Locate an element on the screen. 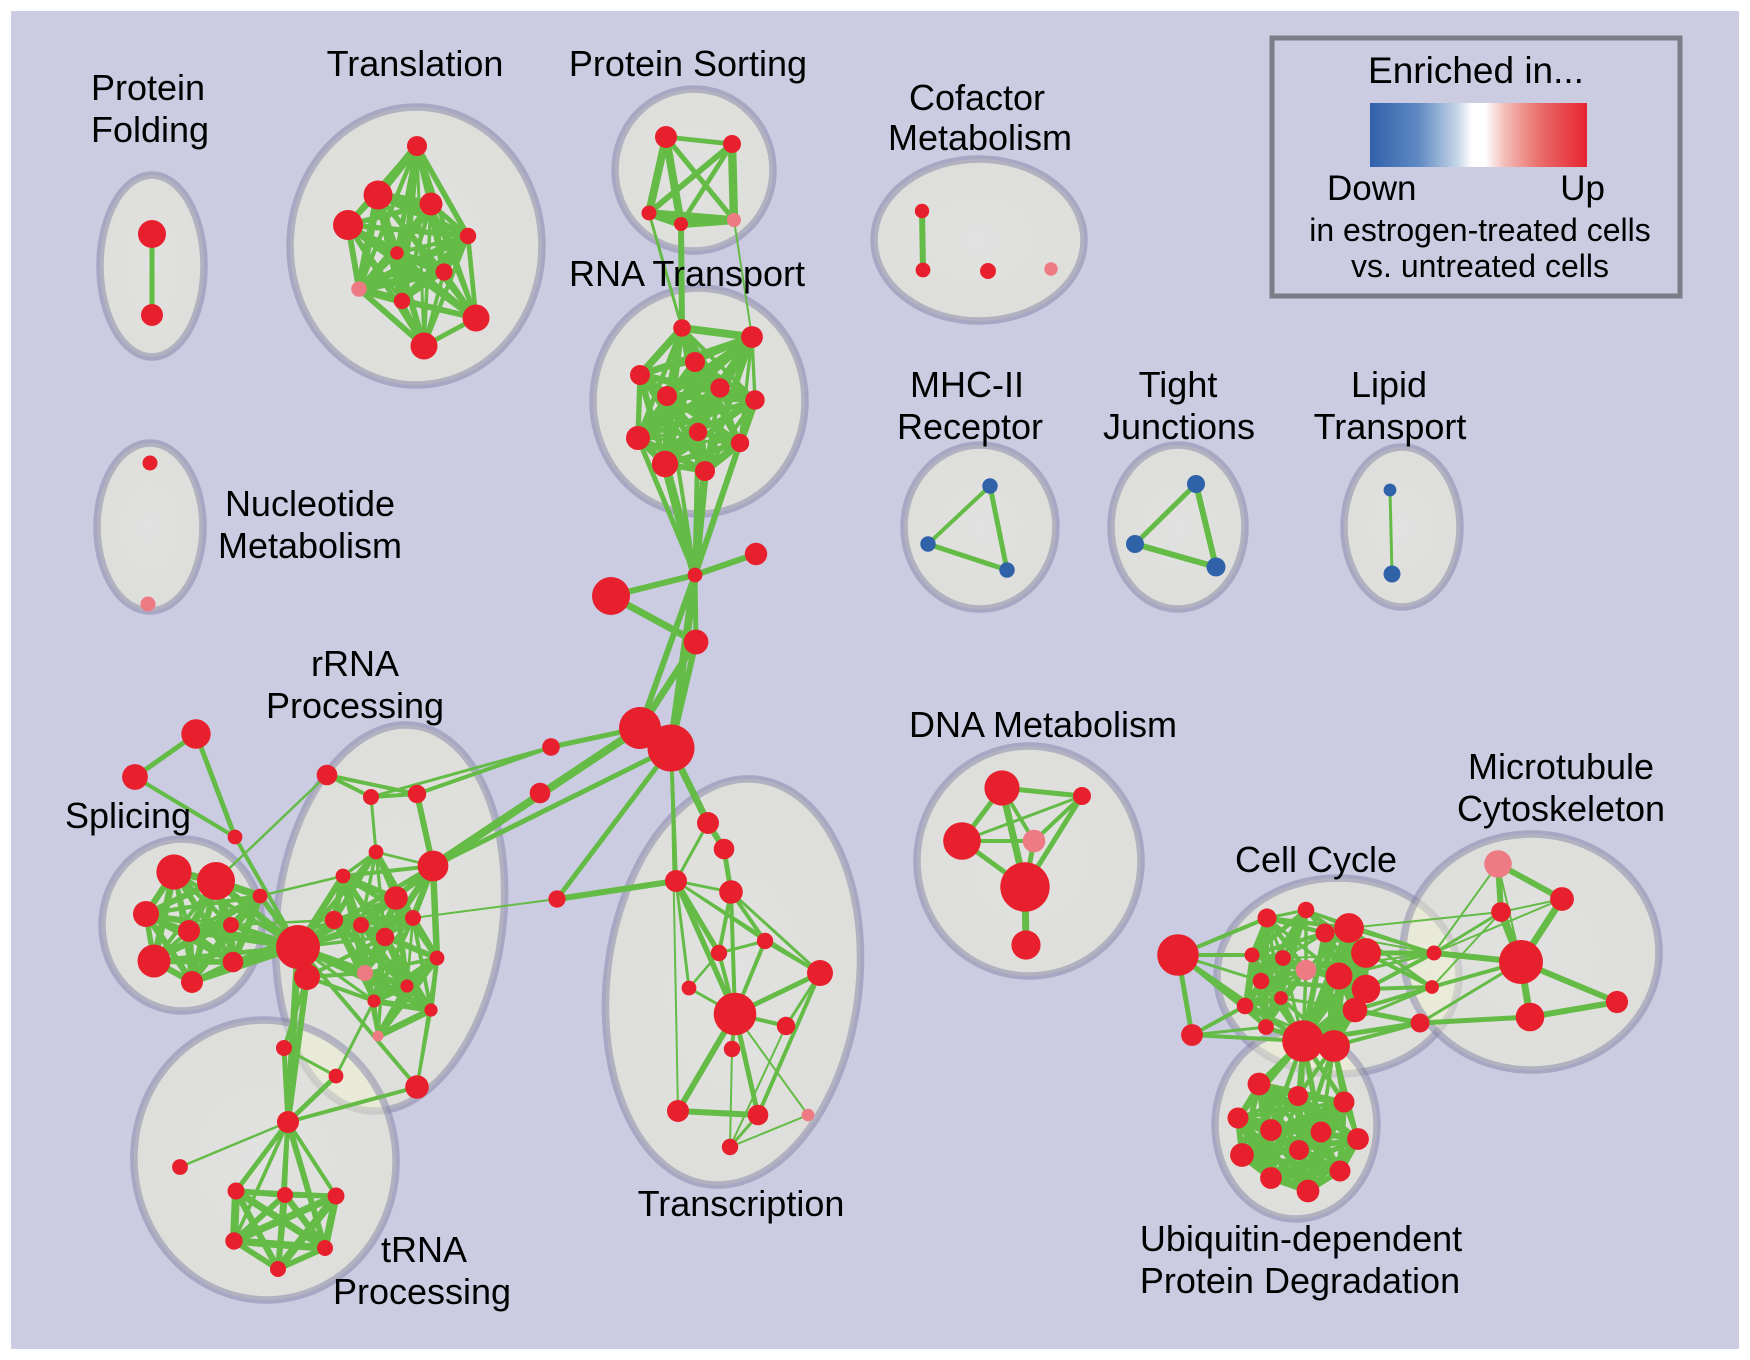 The image size is (1750, 1360). svg-text: Cell Cycle is located at coordinates (1316, 859).